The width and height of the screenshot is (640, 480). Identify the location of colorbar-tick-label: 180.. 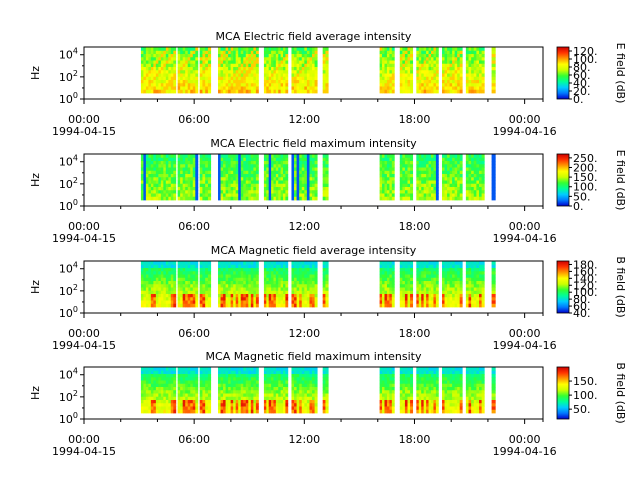
(585, 264).